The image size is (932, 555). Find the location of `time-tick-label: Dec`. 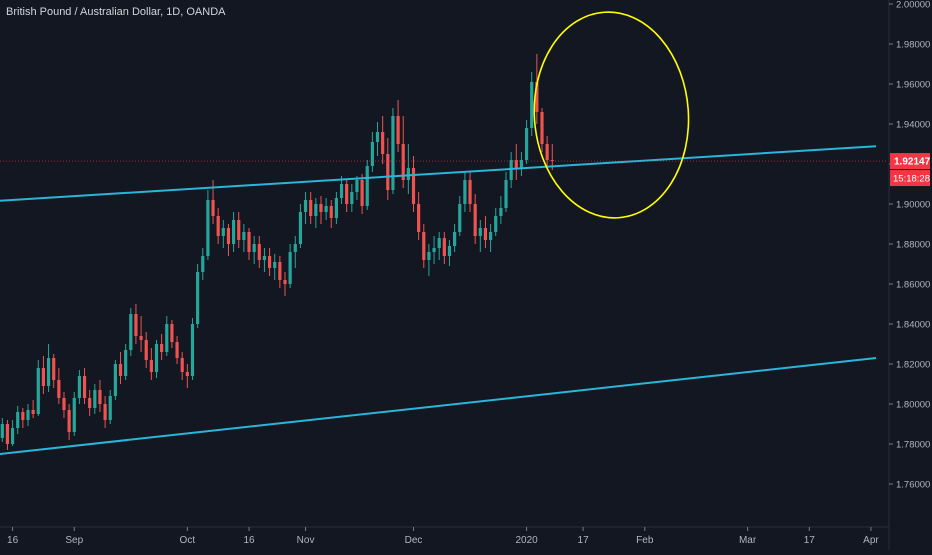

time-tick-label: Dec is located at coordinates (414, 540).